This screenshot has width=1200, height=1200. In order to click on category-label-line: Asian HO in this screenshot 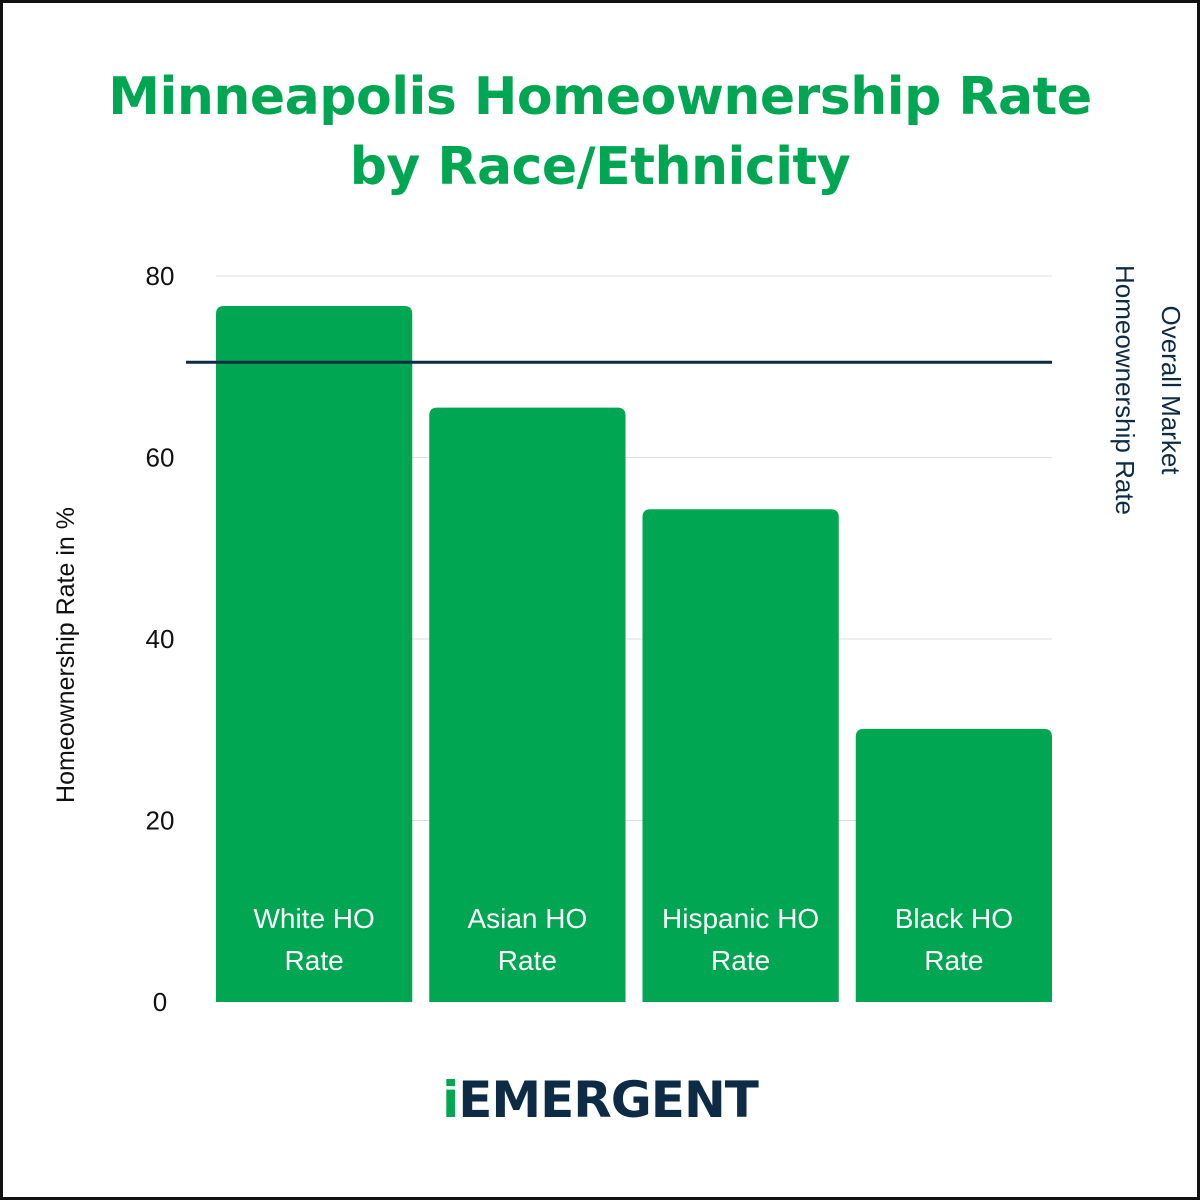, I will do `click(527, 918)`.